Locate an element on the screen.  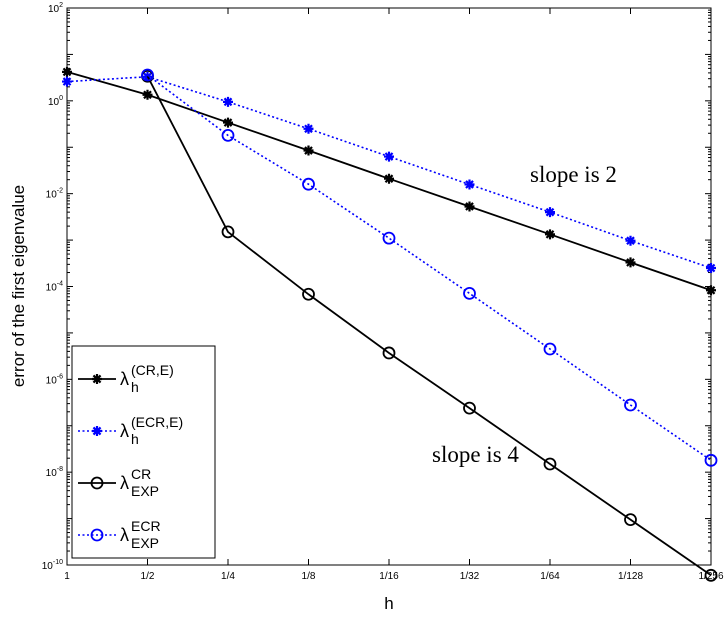
legend-superscript: CR is located at coordinates (141, 474).